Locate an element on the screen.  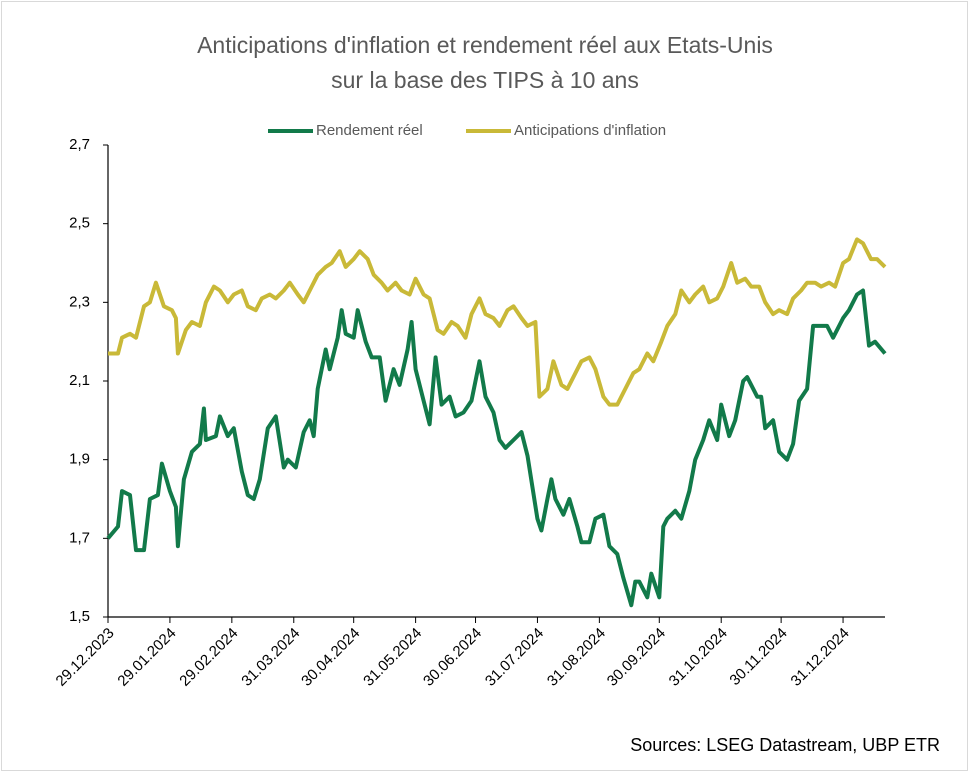
y-tick-label: 1,9 is located at coordinates (79, 459).